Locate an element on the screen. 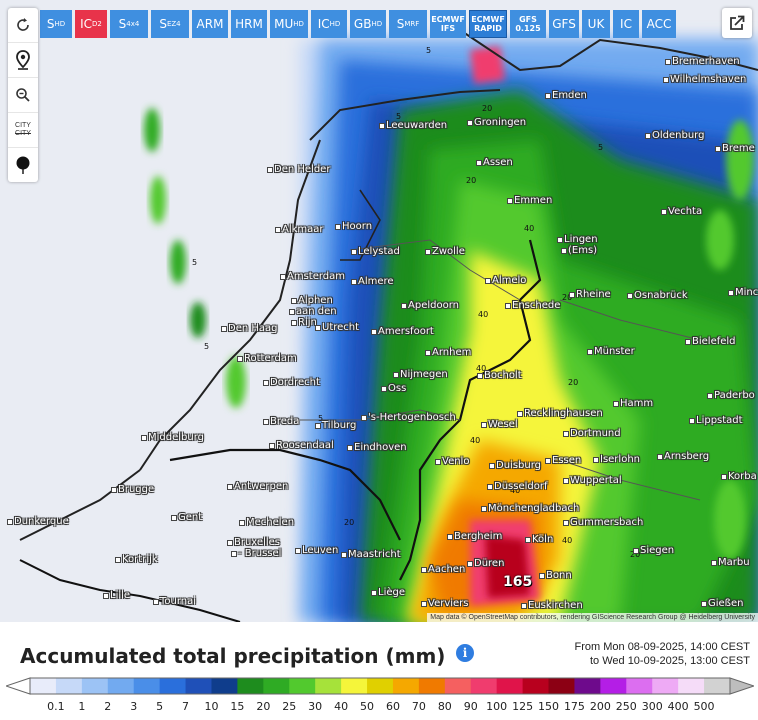  city-label: Dunkerque is located at coordinates (41, 521).